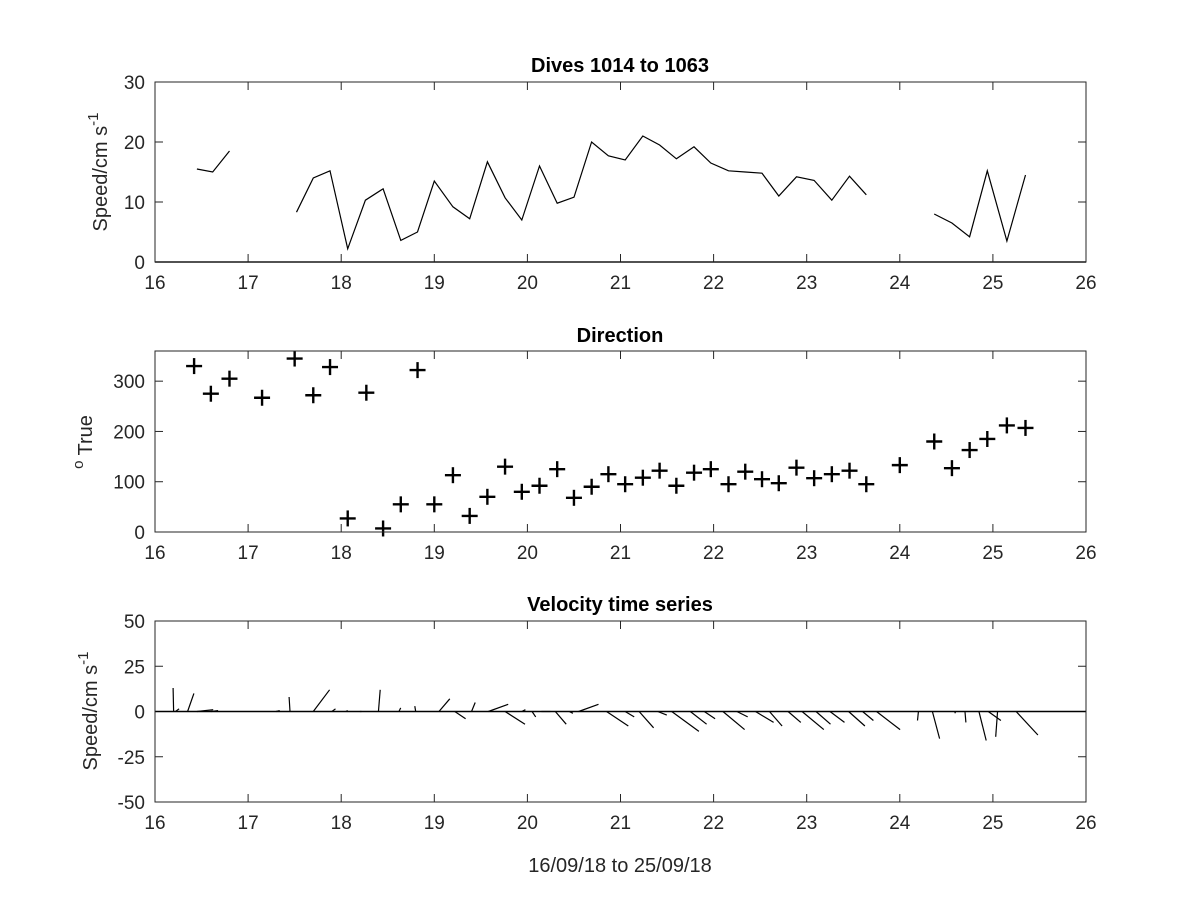 The width and height of the screenshot is (1200, 900). Describe the element at coordinates (98, 172) in the screenshot. I see `speed-chart-ylabel: Speed/cm s-1` at that location.